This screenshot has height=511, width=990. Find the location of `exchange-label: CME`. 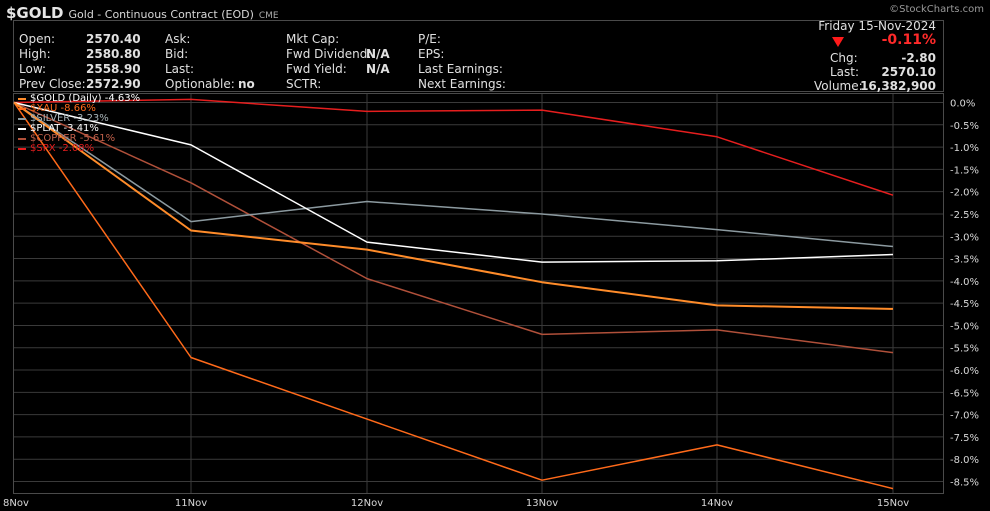

exchange-label: CME is located at coordinates (268, 16).